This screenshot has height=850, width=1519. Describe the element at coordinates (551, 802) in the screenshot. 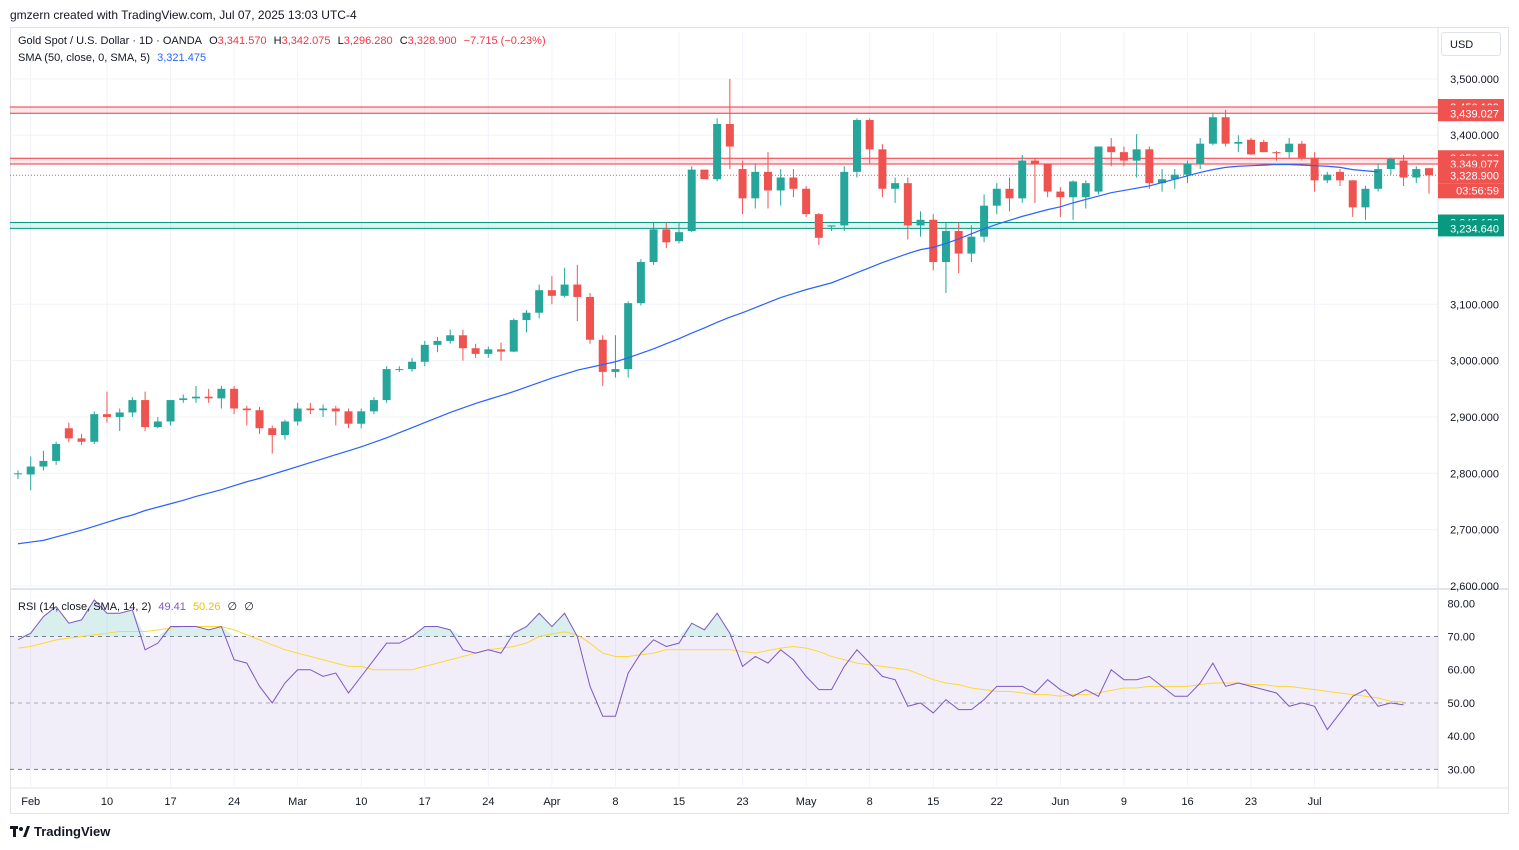

I see `time-tick-label: Apr` at that location.